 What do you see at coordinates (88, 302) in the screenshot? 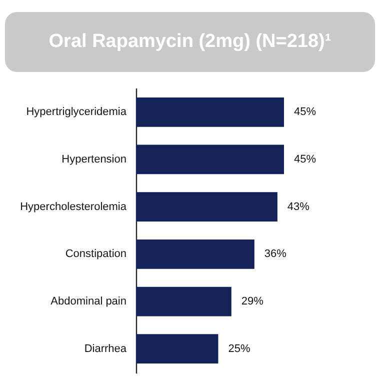
I see `y-tick-label: Abdominal pain` at bounding box center [88, 302].